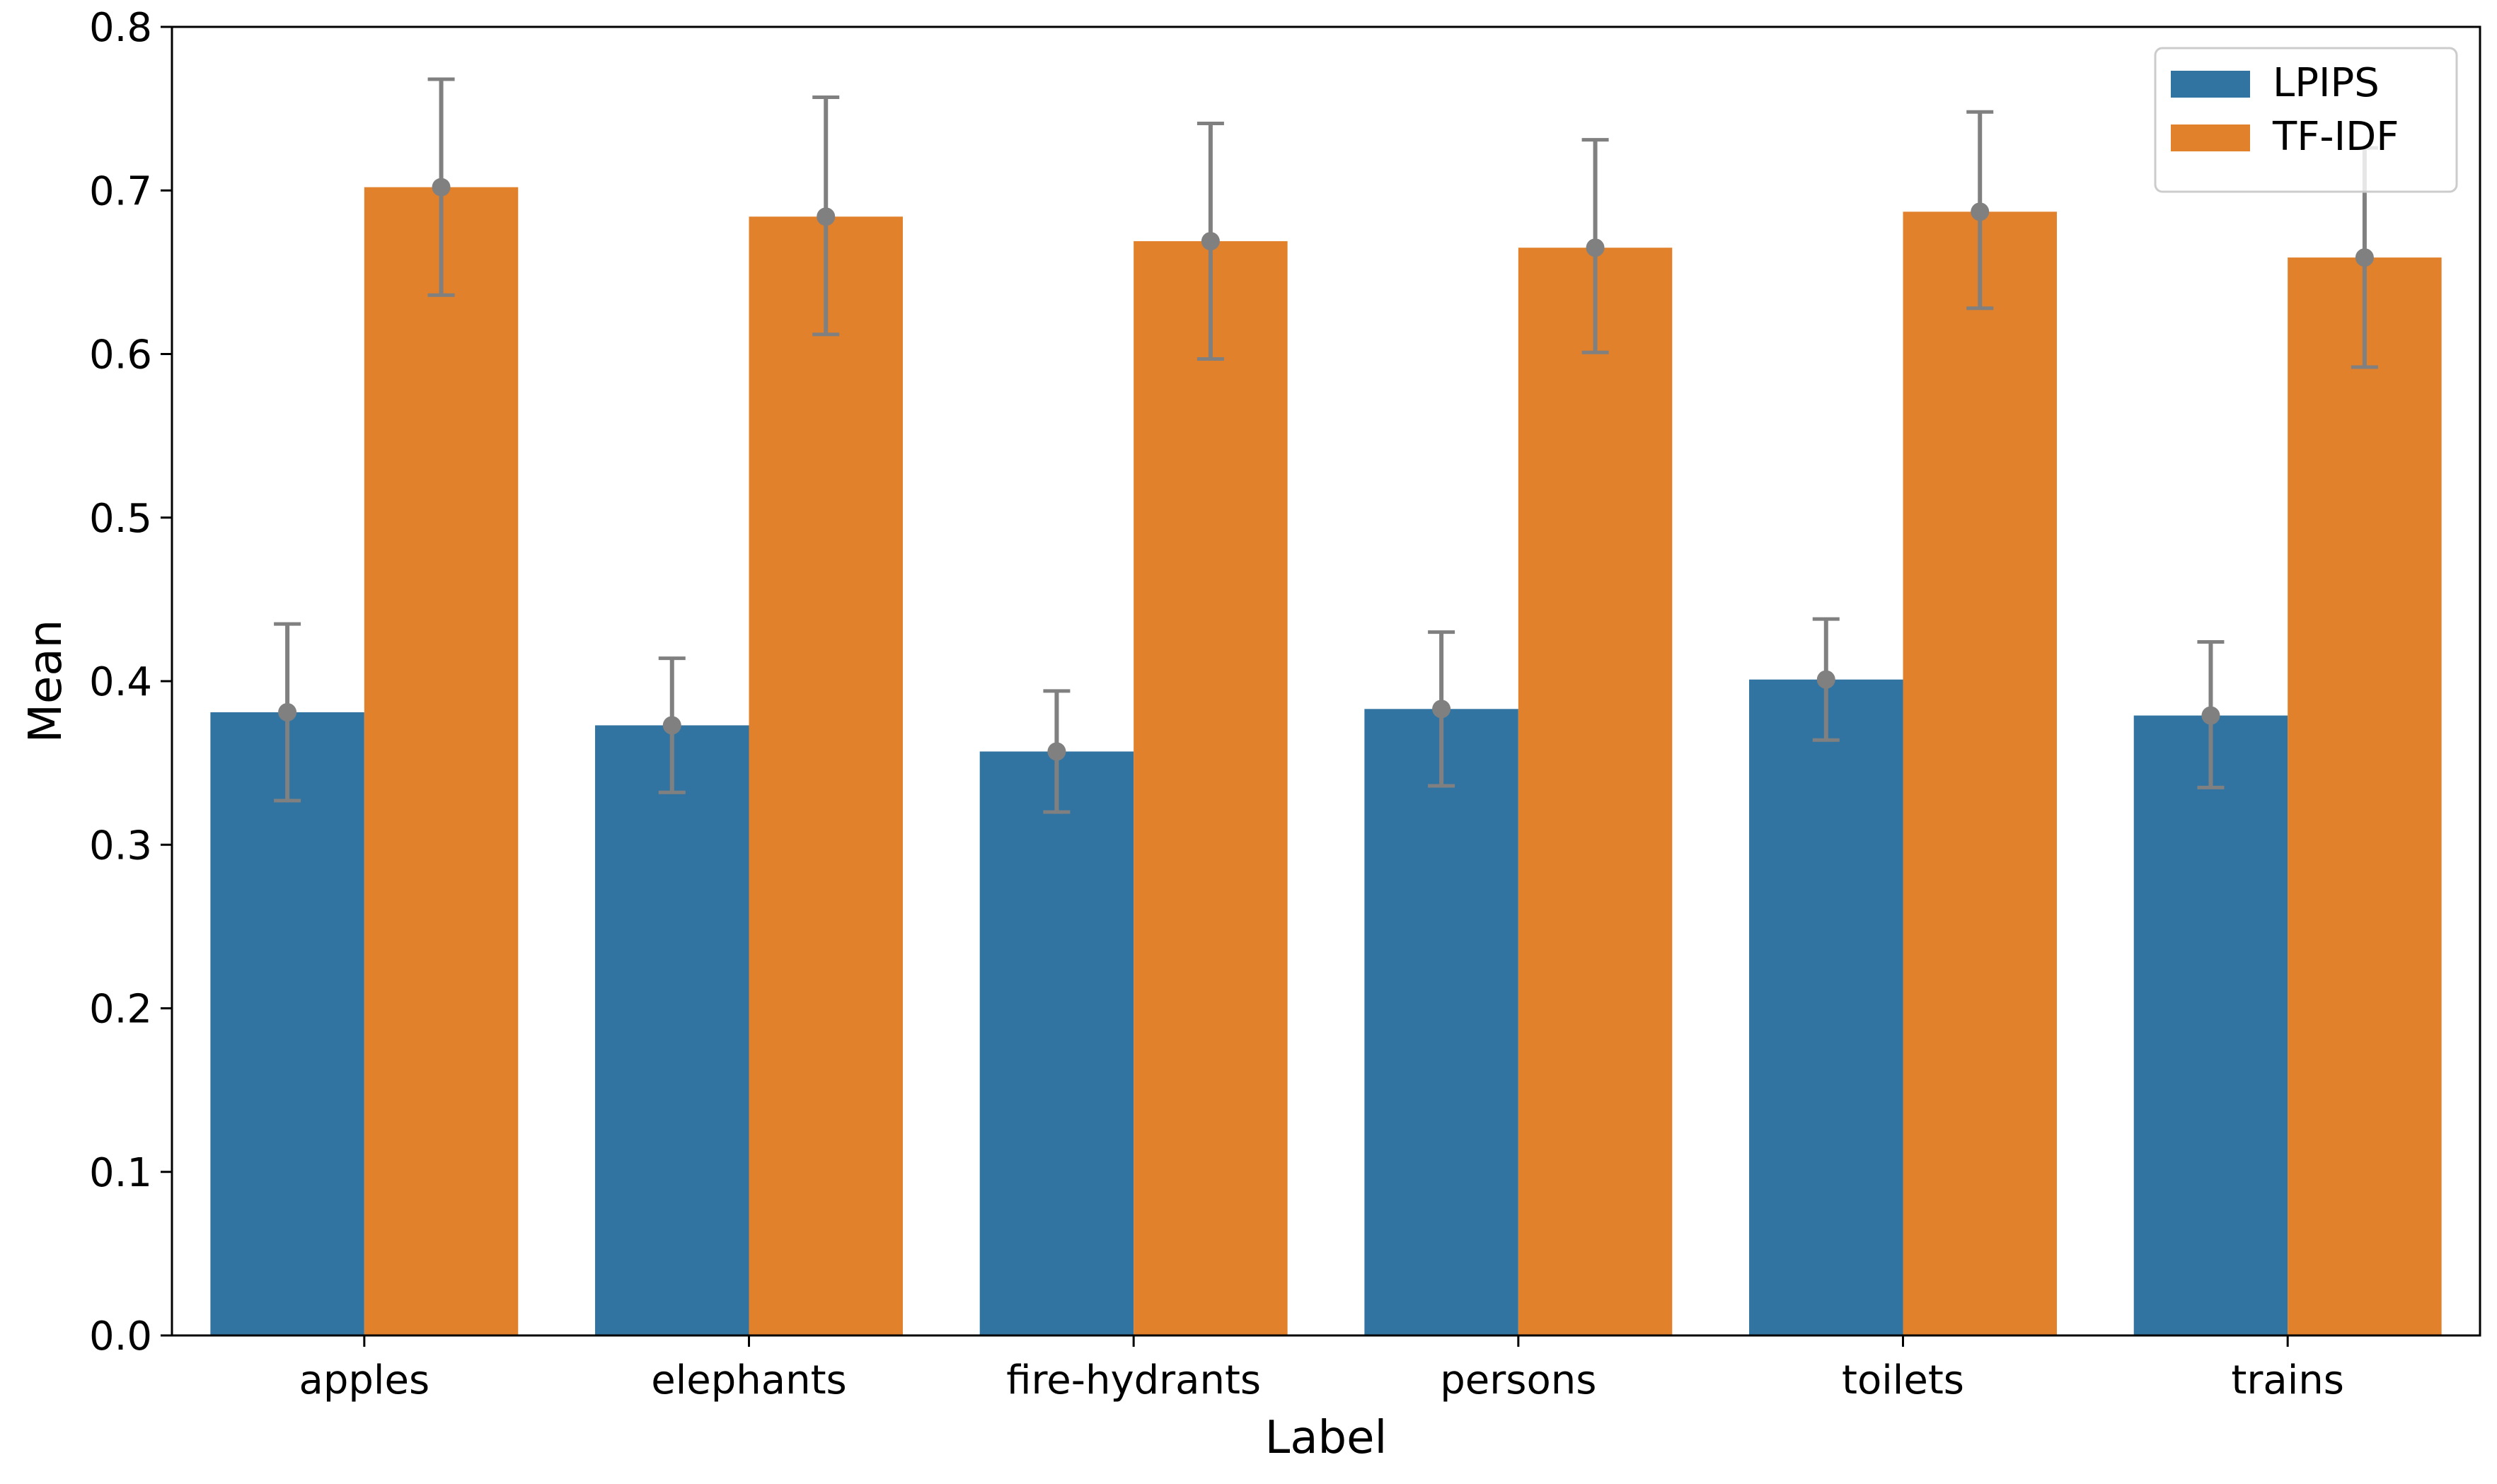 The width and height of the screenshot is (2497, 1484). What do you see at coordinates (1441, 1022) in the screenshot?
I see `bar-lpips-persons` at bounding box center [1441, 1022].